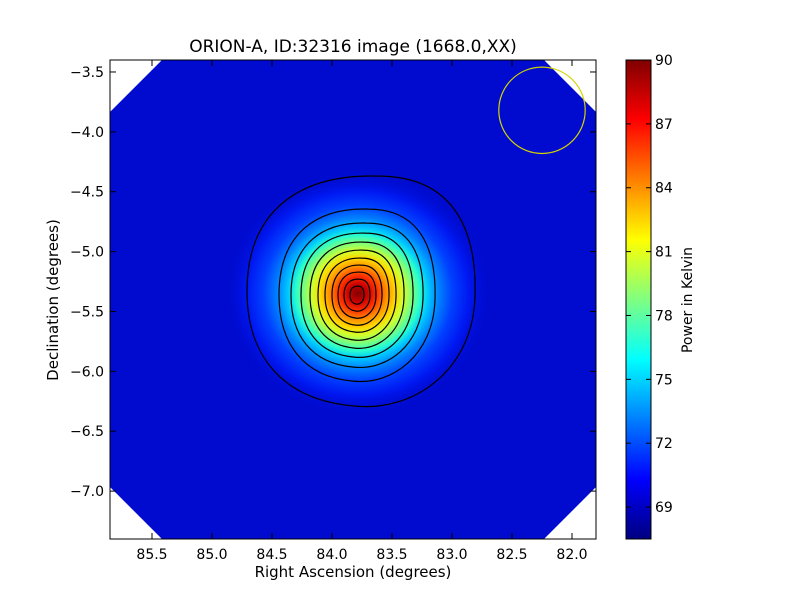 The width and height of the screenshot is (800, 600). Describe the element at coordinates (211, 555) in the screenshot. I see `x-tick-label: 85.0` at that location.